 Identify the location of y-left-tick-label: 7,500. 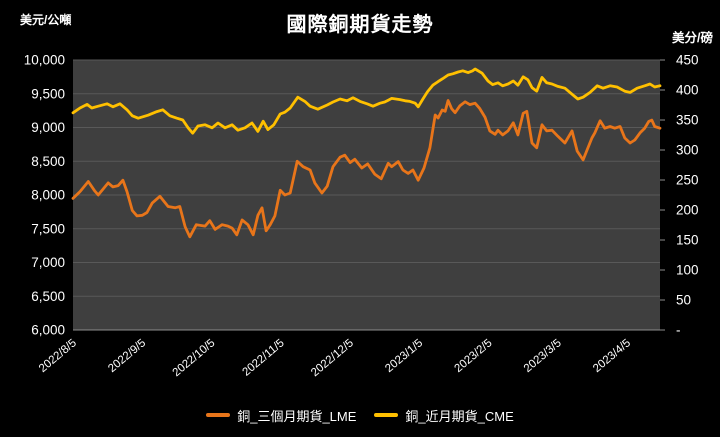
(48, 228).